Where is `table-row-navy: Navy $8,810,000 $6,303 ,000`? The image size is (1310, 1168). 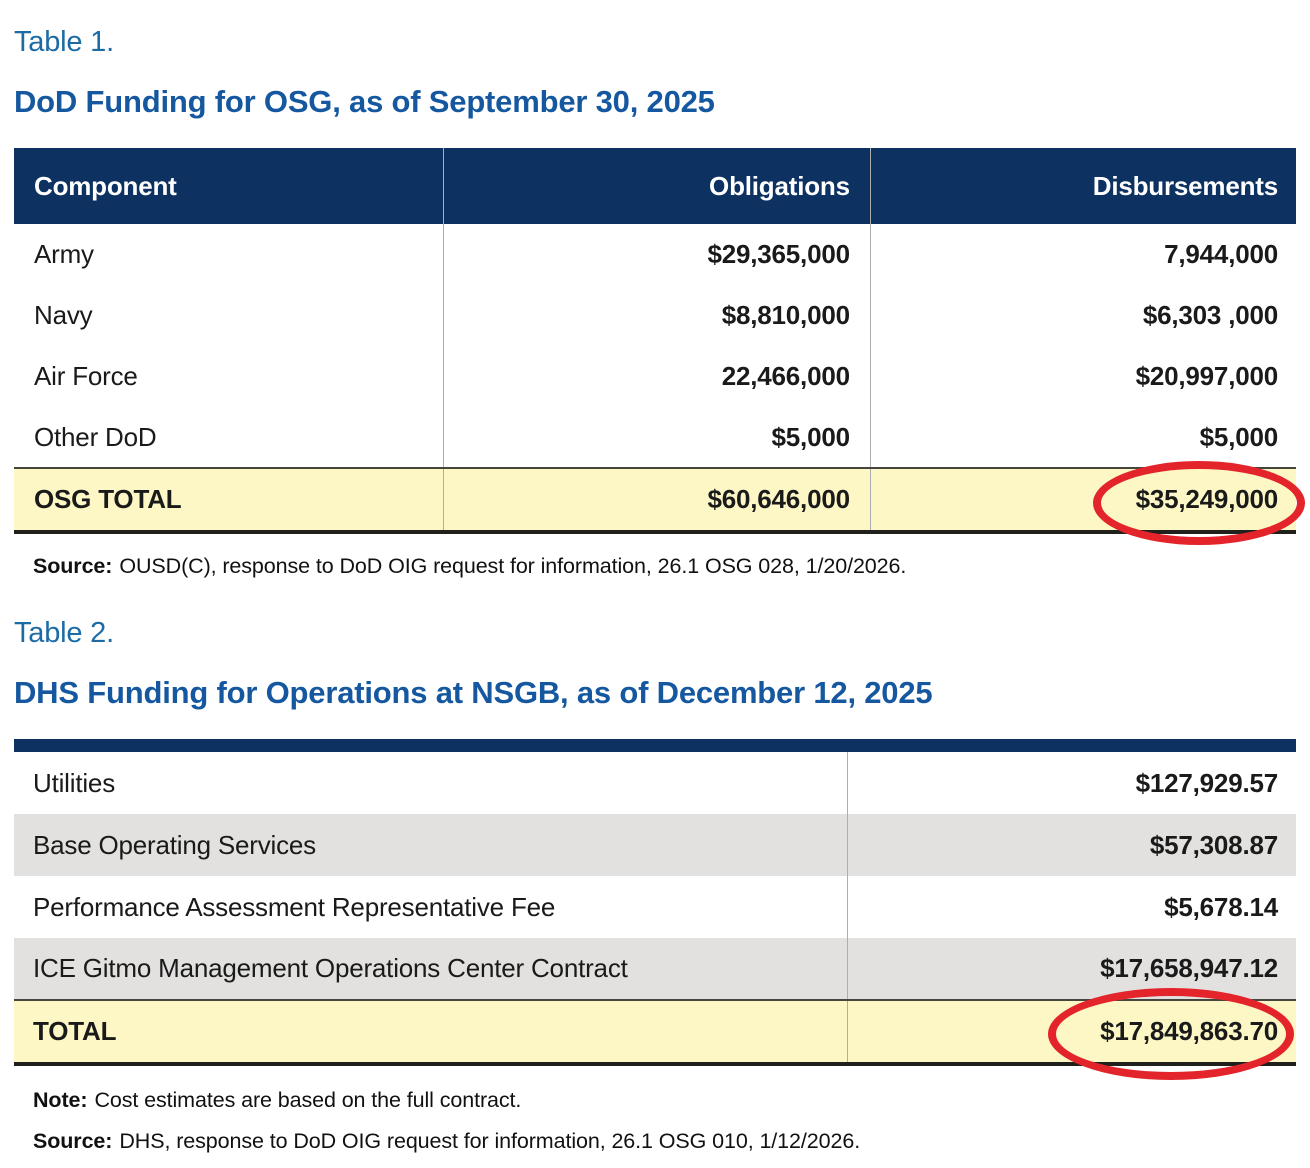 table-row-navy: Navy $8,810,000 $6,303 ,000 is located at coordinates (655, 315).